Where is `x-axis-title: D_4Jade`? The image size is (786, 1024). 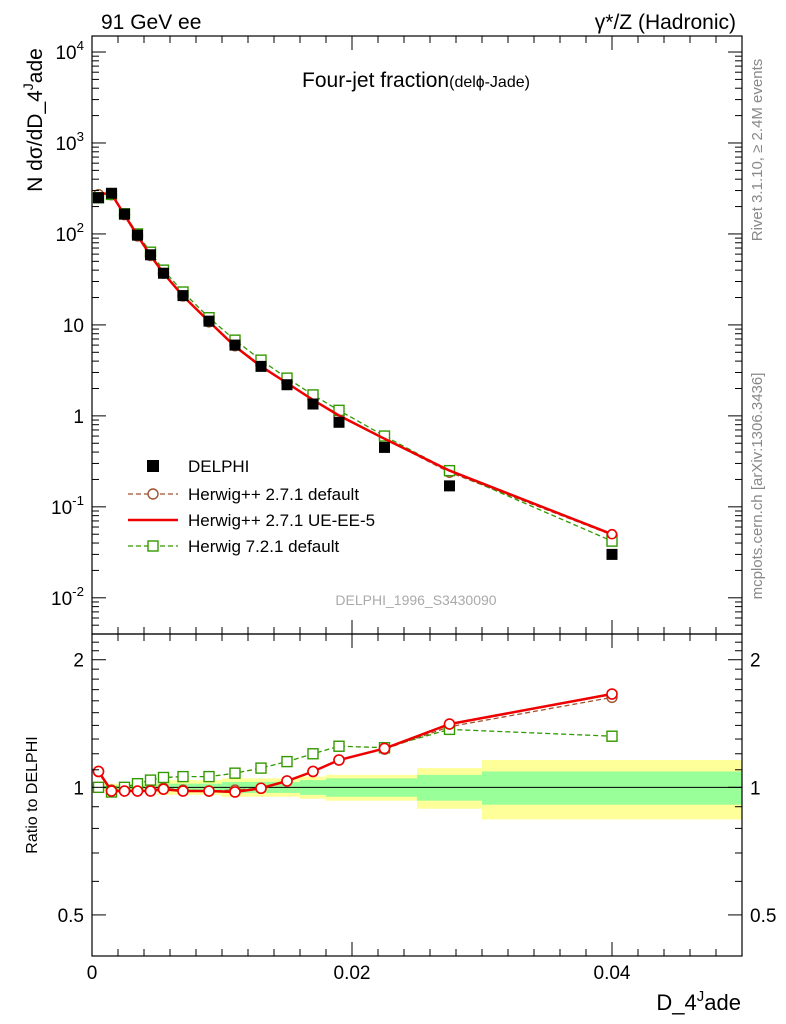
x-axis-title: D_4Jade is located at coordinates (698, 1001).